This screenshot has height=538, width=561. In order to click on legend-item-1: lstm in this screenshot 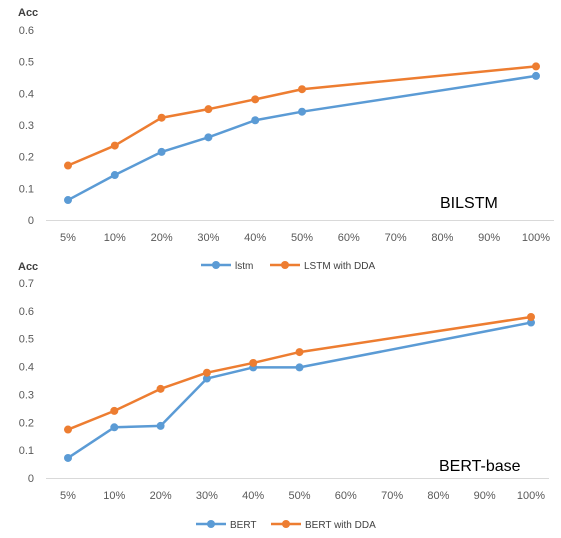, I will do `click(227, 266)`.